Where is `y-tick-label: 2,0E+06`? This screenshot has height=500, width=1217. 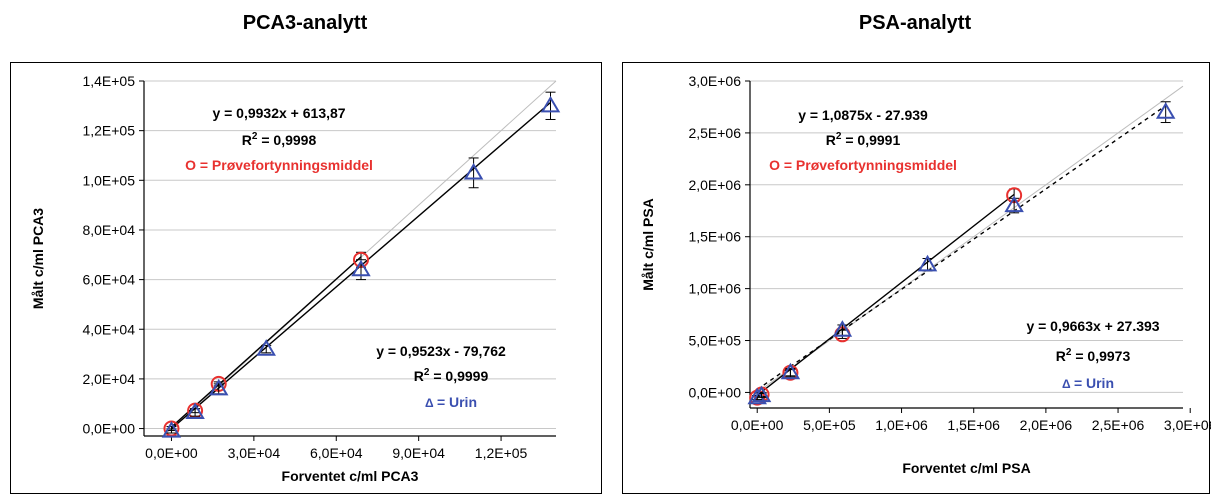
y-tick-label: 2,0E+06 is located at coordinates (714, 185).